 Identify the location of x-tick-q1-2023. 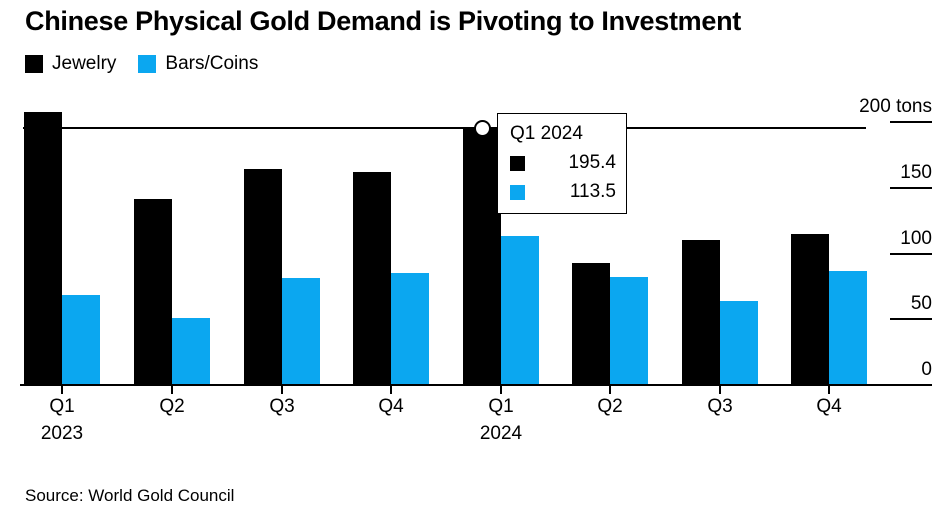
(62, 389).